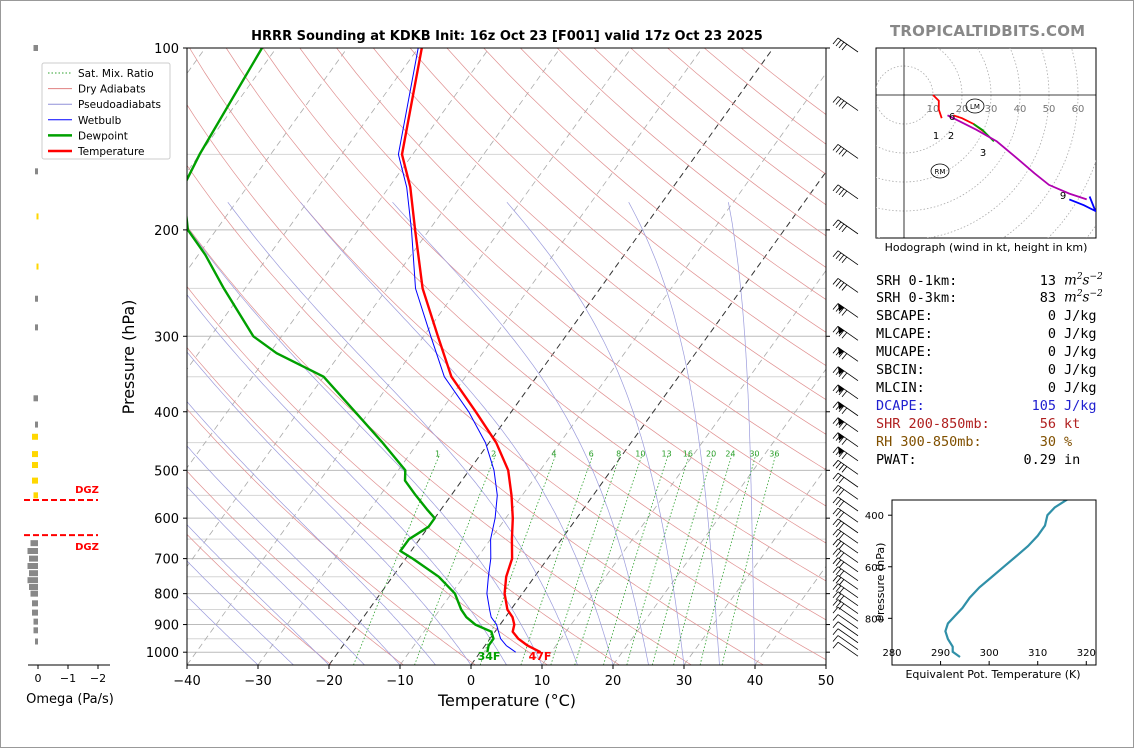  What do you see at coordinates (166, 413) in the screenshot?
I see `y-tick-label: 400` at bounding box center [166, 413].